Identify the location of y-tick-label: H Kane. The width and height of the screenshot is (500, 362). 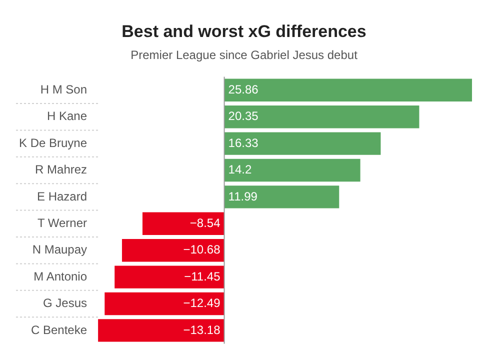
(67, 116).